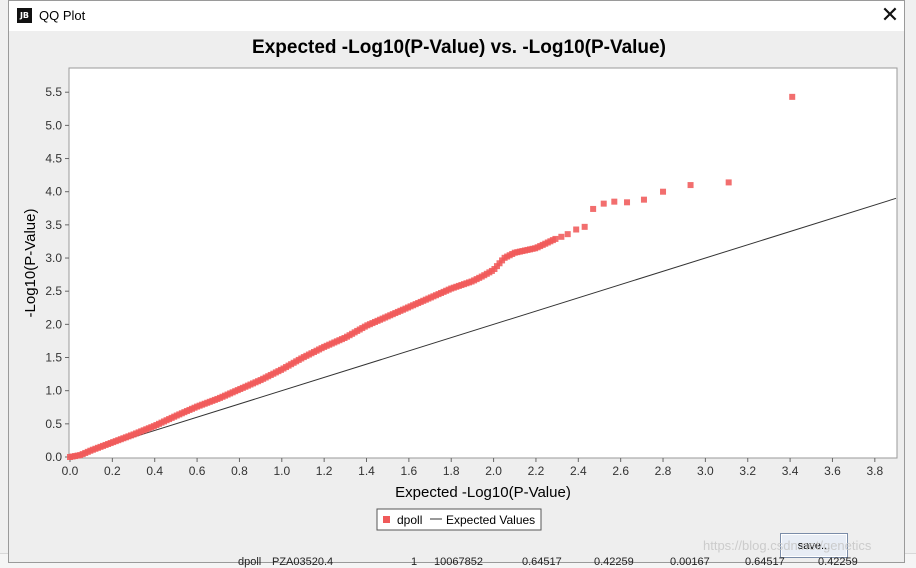 Image resolution: width=916 pixels, height=568 pixels. Describe the element at coordinates (112, 471) in the screenshot. I see `x-tick-label: 0.2` at that location.